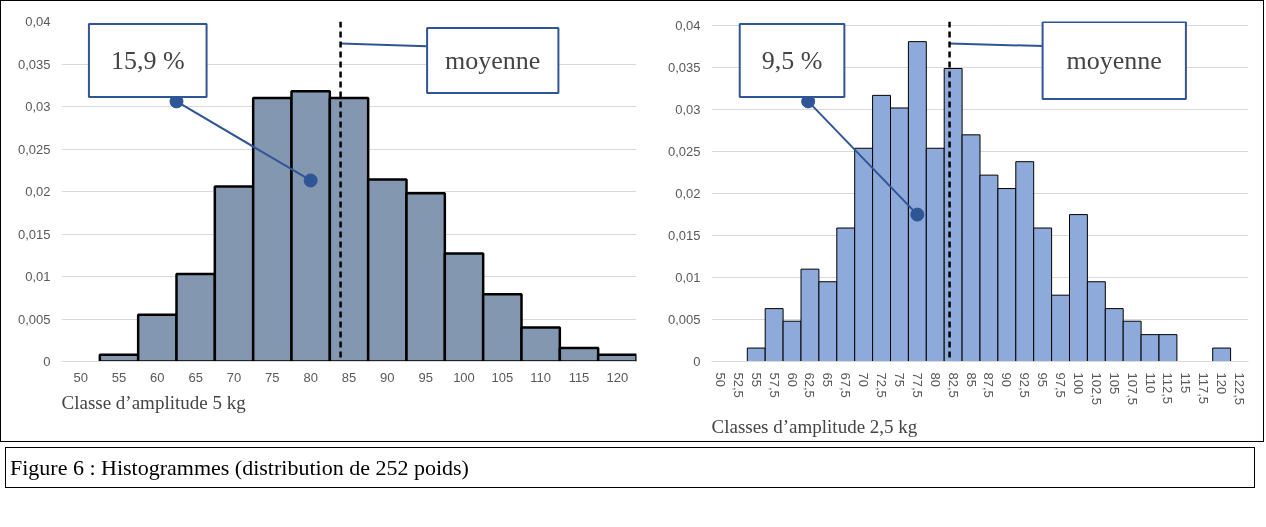 This screenshot has width=1266, height=527. I want to click on caption: Figure 6 : Histogrammes (distribution de 252 poids), so click(239, 468).